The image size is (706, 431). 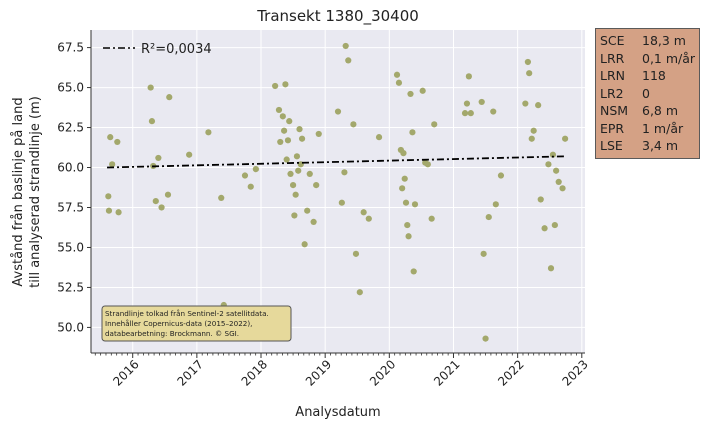 I want to click on stat-row-sce: SCE 18,3 m, so click(x=647, y=41).